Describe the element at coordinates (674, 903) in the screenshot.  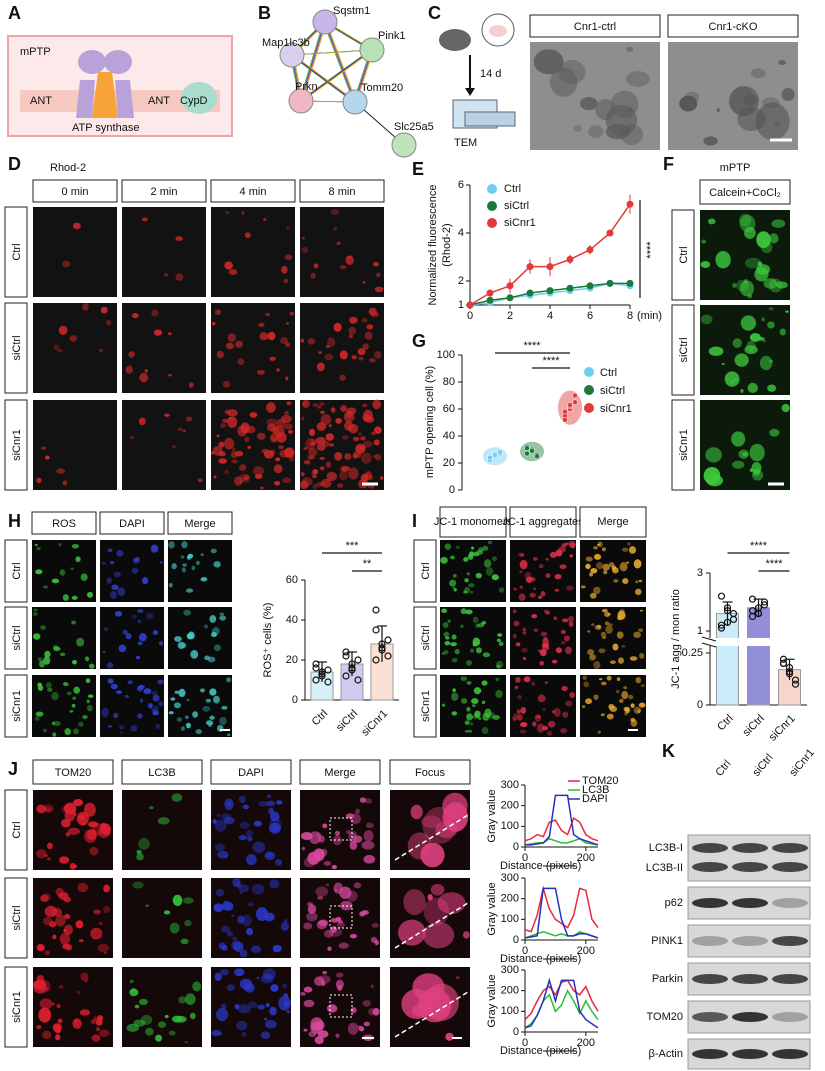
I see `band-label: p62` at that location.